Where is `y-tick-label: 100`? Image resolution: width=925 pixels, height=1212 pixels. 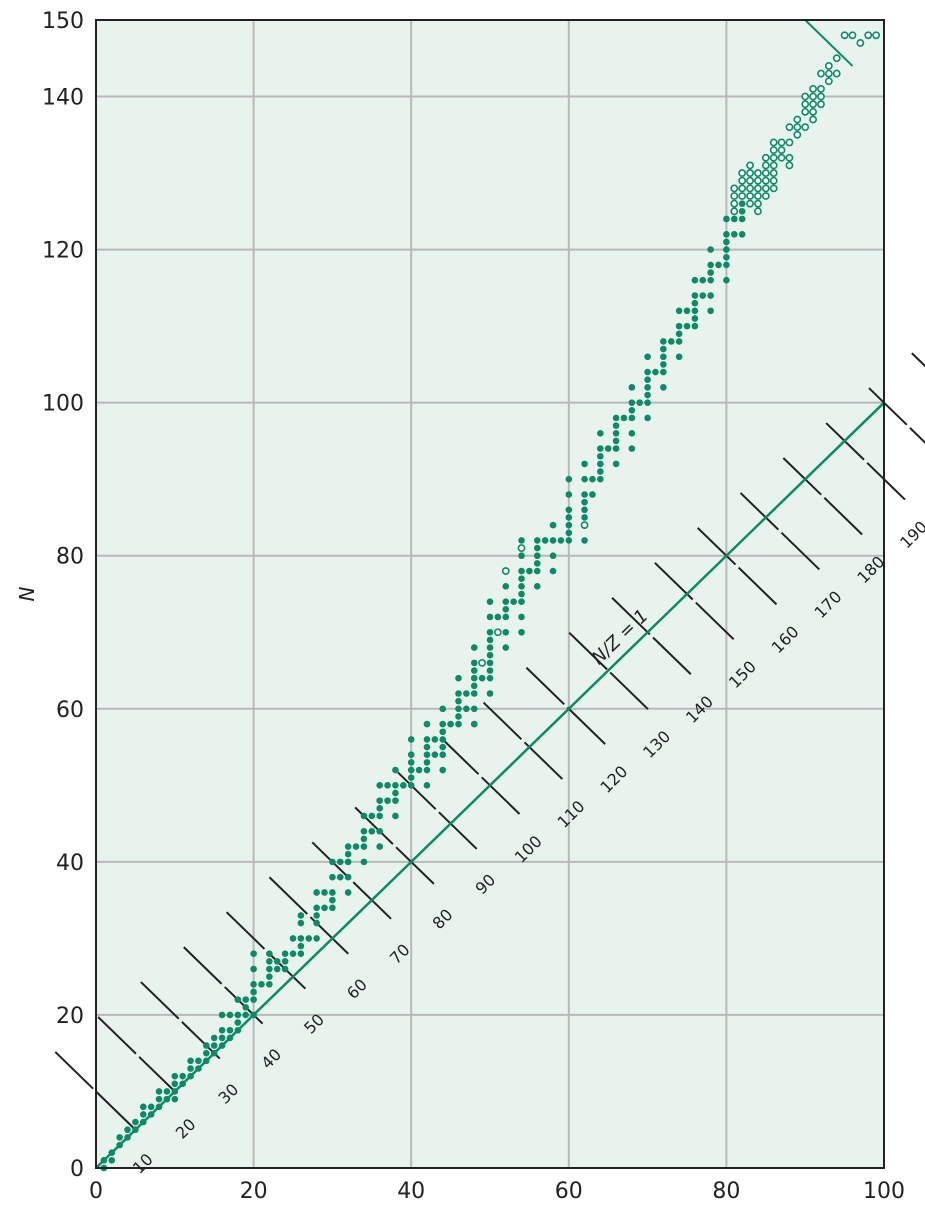
y-tick-label: 100 is located at coordinates (63, 404).